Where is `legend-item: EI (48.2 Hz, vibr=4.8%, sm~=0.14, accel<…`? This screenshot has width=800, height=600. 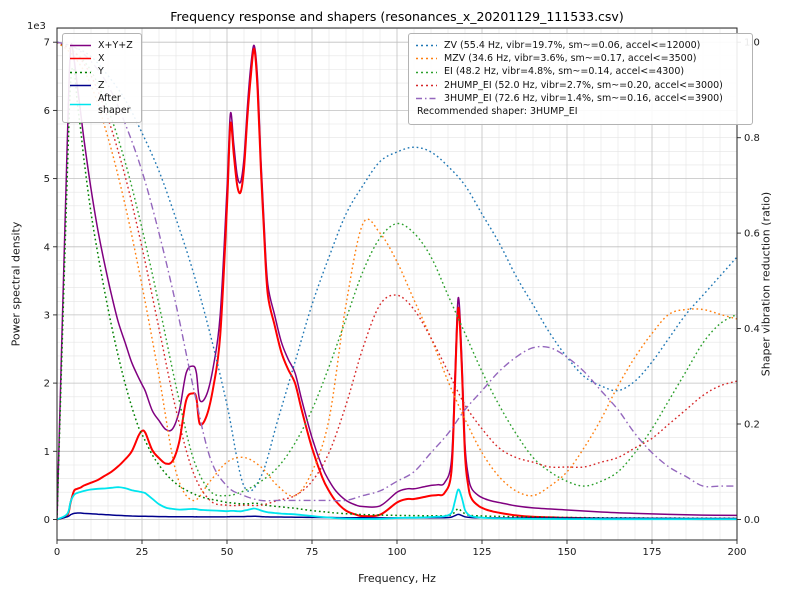 legend-item: EI (48.2 Hz, vibr=4.8%, sm~=0.14, accel<… is located at coordinates (579, 72).